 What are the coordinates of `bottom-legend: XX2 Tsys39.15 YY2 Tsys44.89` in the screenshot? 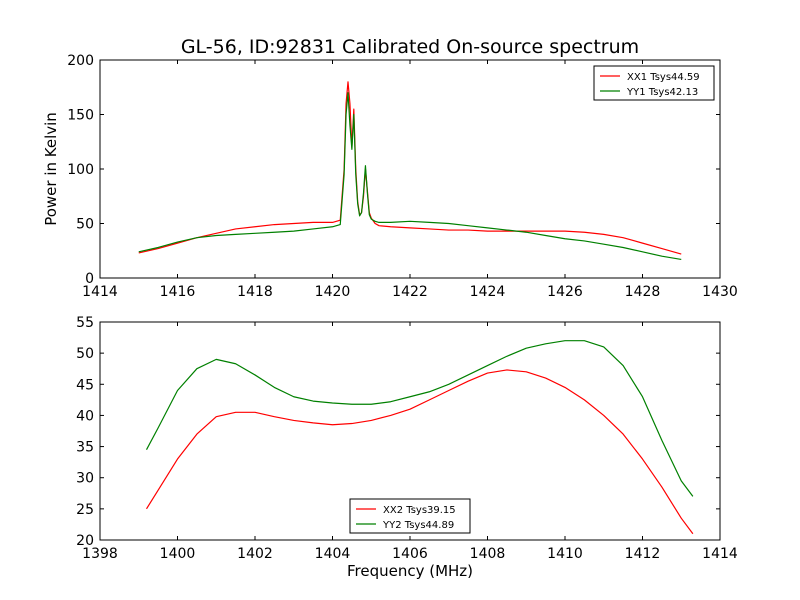 It's located at (410, 516).